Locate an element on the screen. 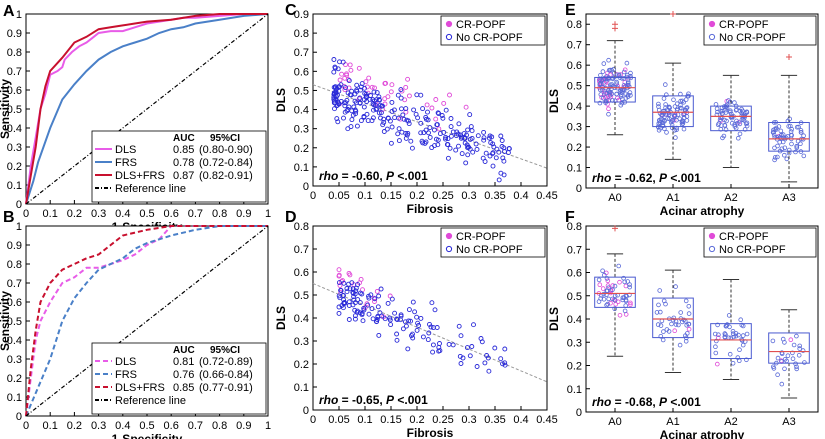  y-tick-label: 0.4 is located at coordinates (14, 341).